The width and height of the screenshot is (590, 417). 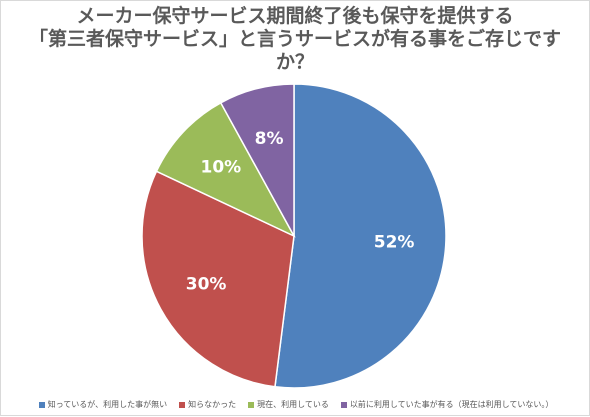 I want to click on data-label-aware-not-used: 52%, so click(x=394, y=242).